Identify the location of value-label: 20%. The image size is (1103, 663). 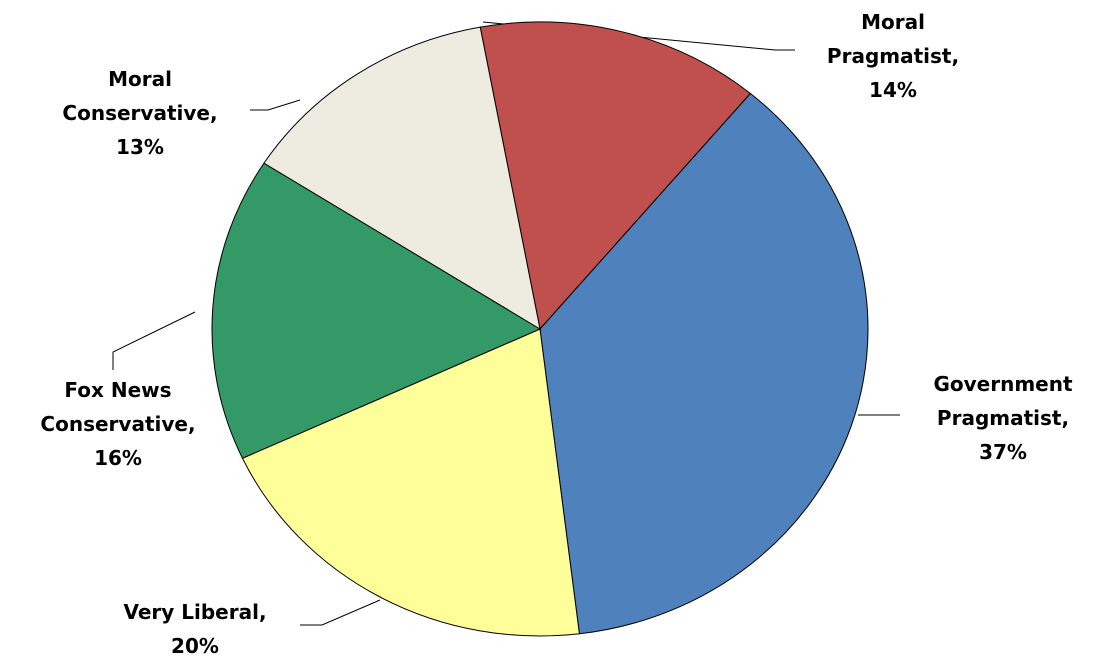
(195, 646).